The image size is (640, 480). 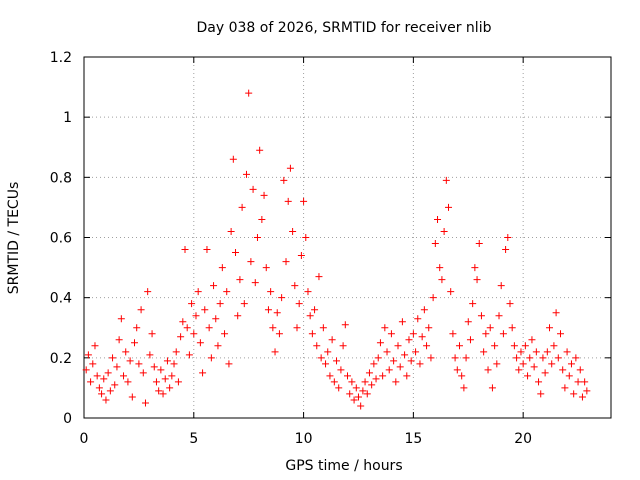 What do you see at coordinates (413, 439) in the screenshot?
I see `x-tick-label: 15` at bounding box center [413, 439].